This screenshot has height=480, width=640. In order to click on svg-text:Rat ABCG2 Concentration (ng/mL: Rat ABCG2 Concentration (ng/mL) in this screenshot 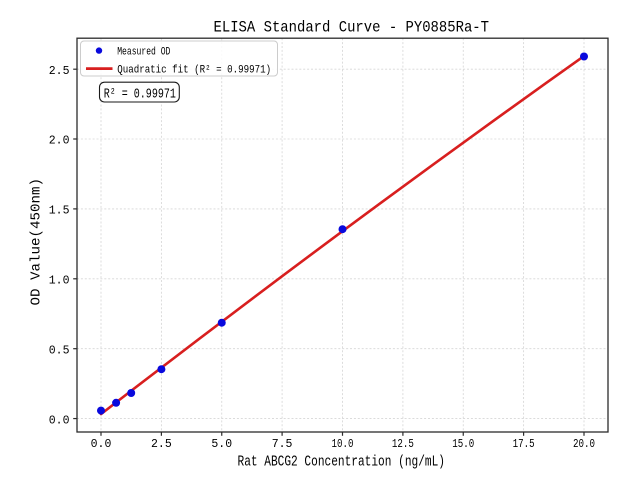, I will do `click(342, 463)`.